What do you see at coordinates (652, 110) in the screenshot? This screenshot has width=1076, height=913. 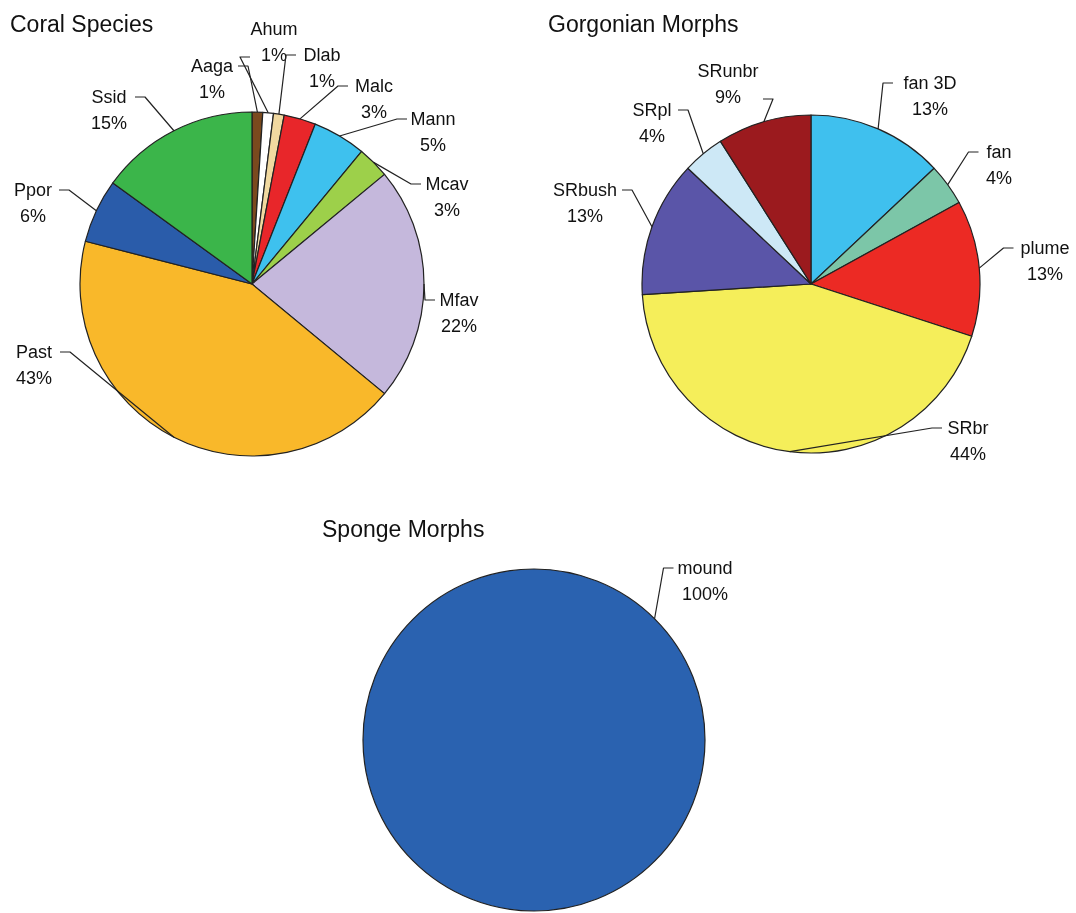 I see `slice-label: SRpl` at bounding box center [652, 110].